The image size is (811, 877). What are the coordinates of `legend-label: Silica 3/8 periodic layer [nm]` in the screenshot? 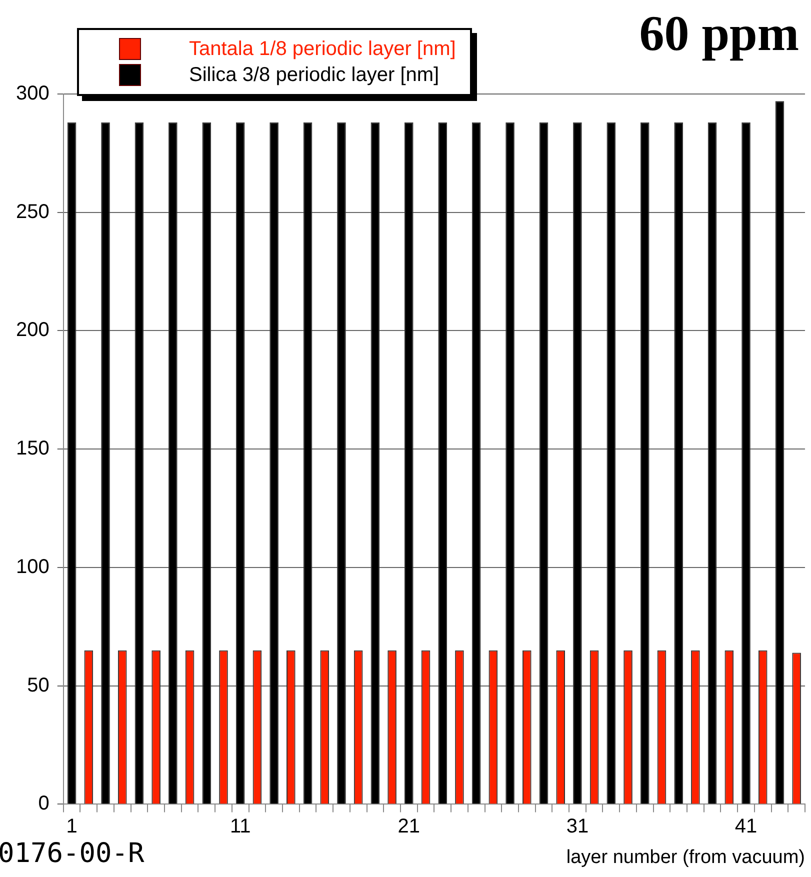 It's located at (314, 75).